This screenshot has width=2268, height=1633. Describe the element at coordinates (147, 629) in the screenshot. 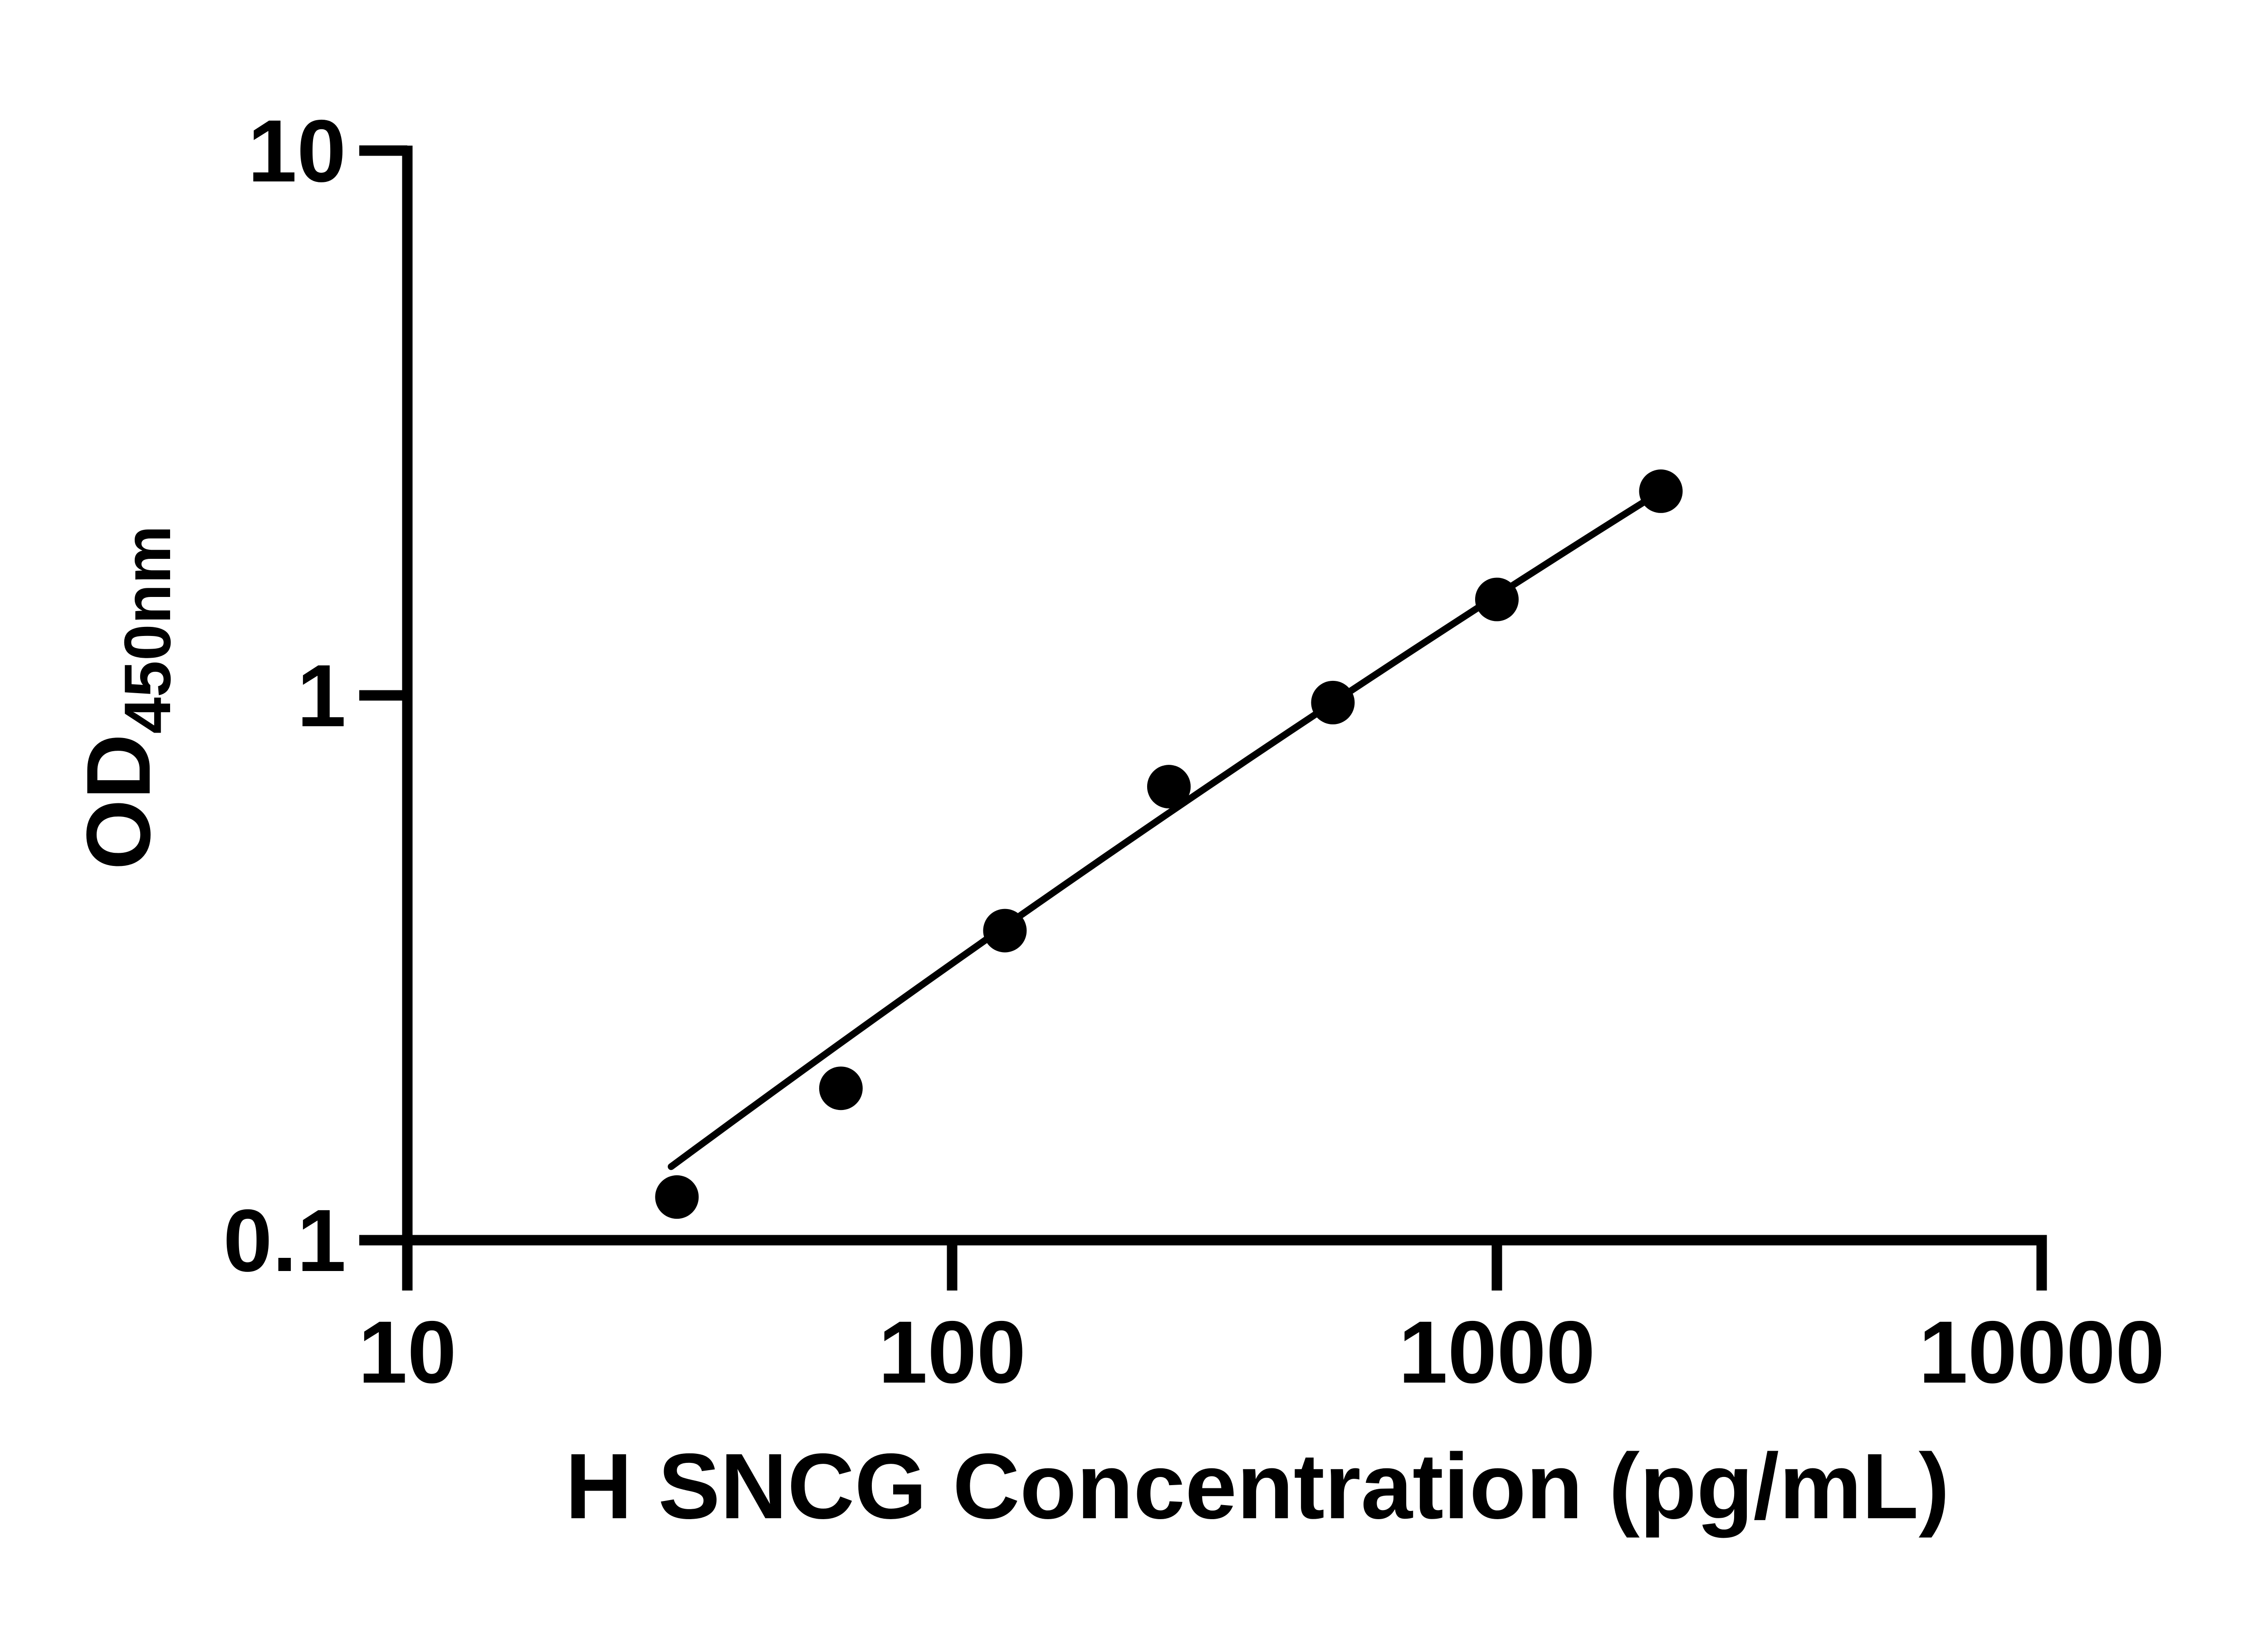

I see `y-axis-title-subscript: 450nm` at that location.